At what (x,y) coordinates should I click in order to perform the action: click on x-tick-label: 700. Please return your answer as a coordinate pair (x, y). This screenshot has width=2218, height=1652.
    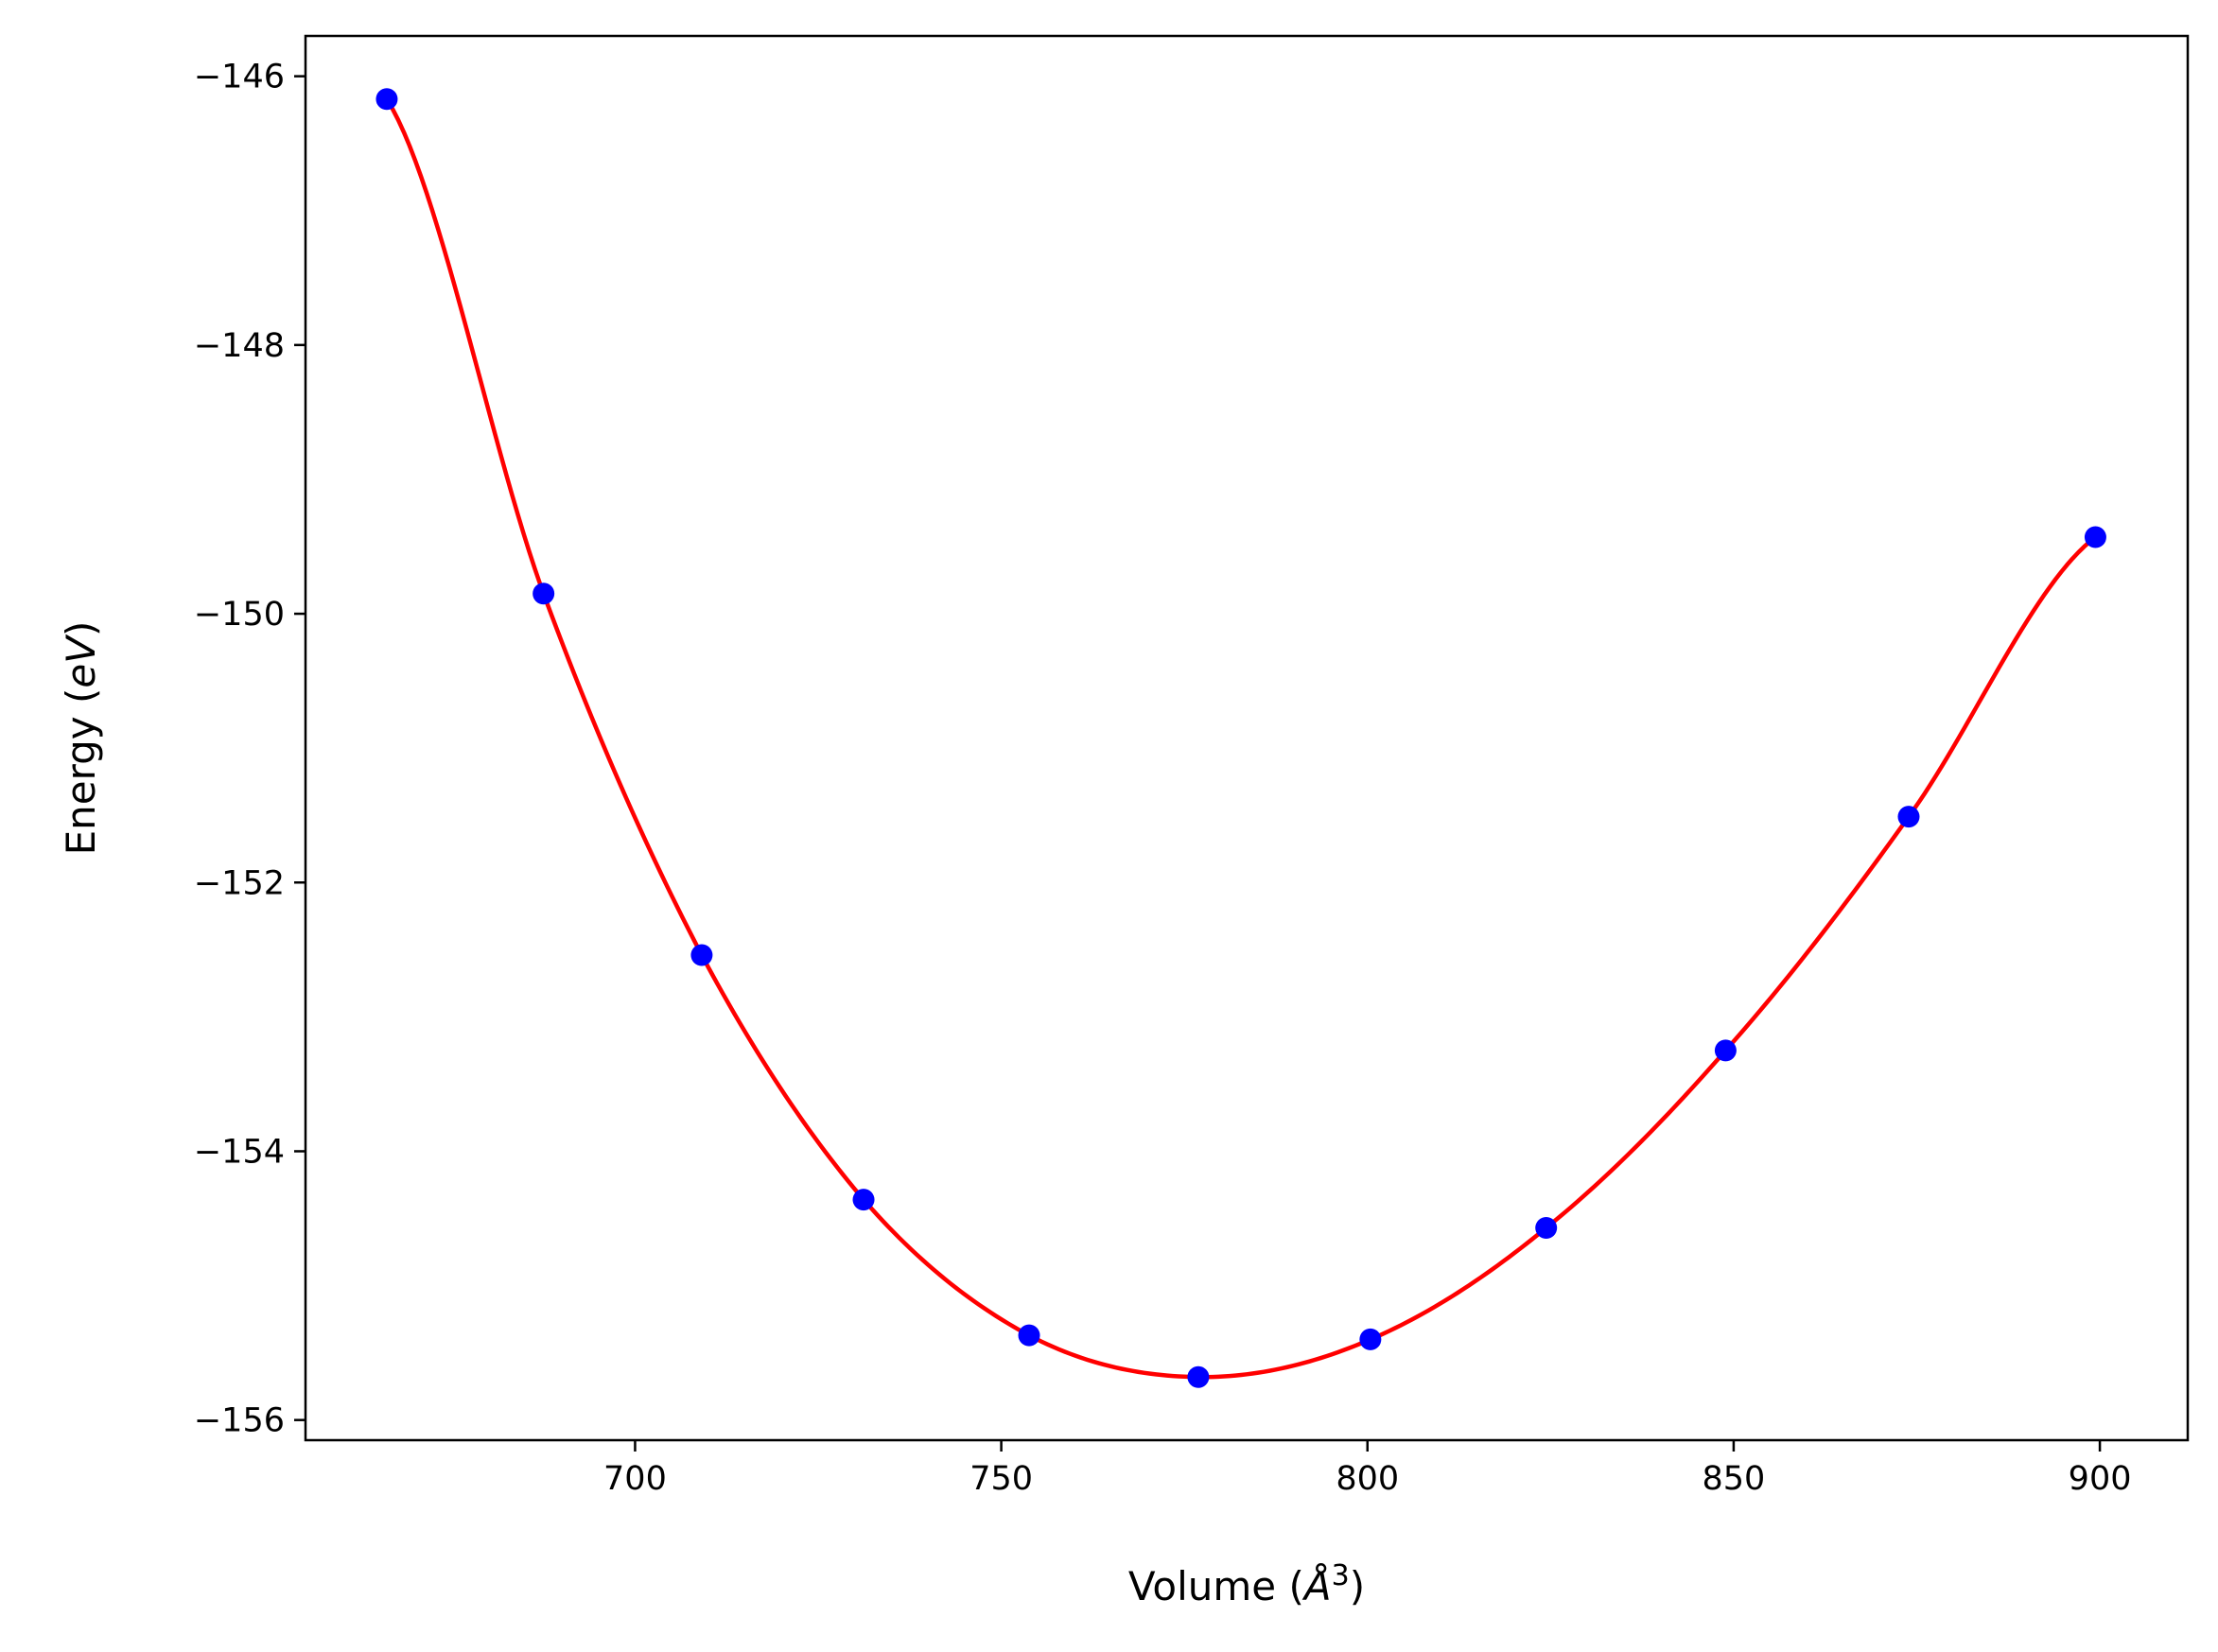
    Looking at the image, I should click on (635, 1479).